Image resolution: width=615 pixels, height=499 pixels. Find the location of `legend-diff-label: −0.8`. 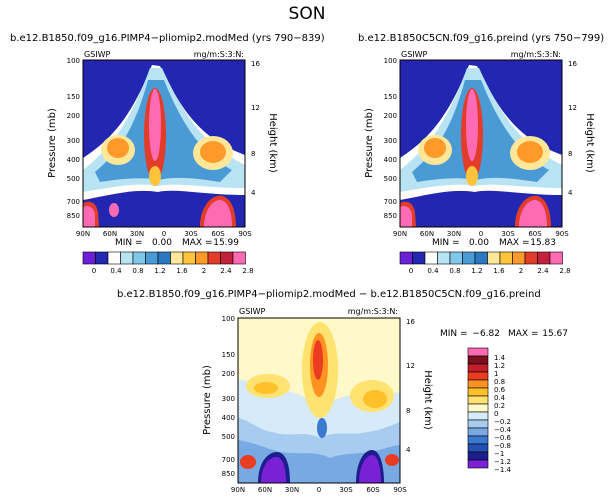

legend-diff-label: −0.8 is located at coordinates (502, 446).